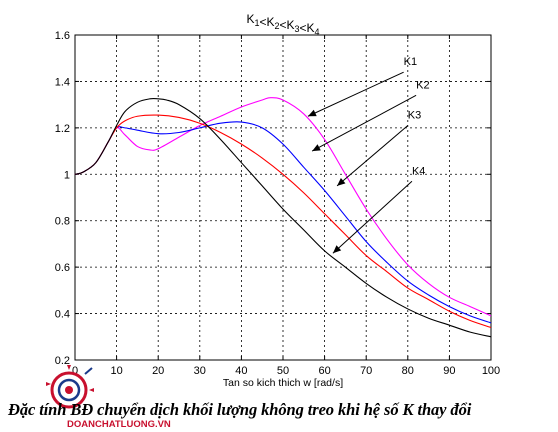 Image resolution: width=558 pixels, height=432 pixels. What do you see at coordinates (324, 371) in the screenshot?
I see `x-tick-label: 60` at bounding box center [324, 371].